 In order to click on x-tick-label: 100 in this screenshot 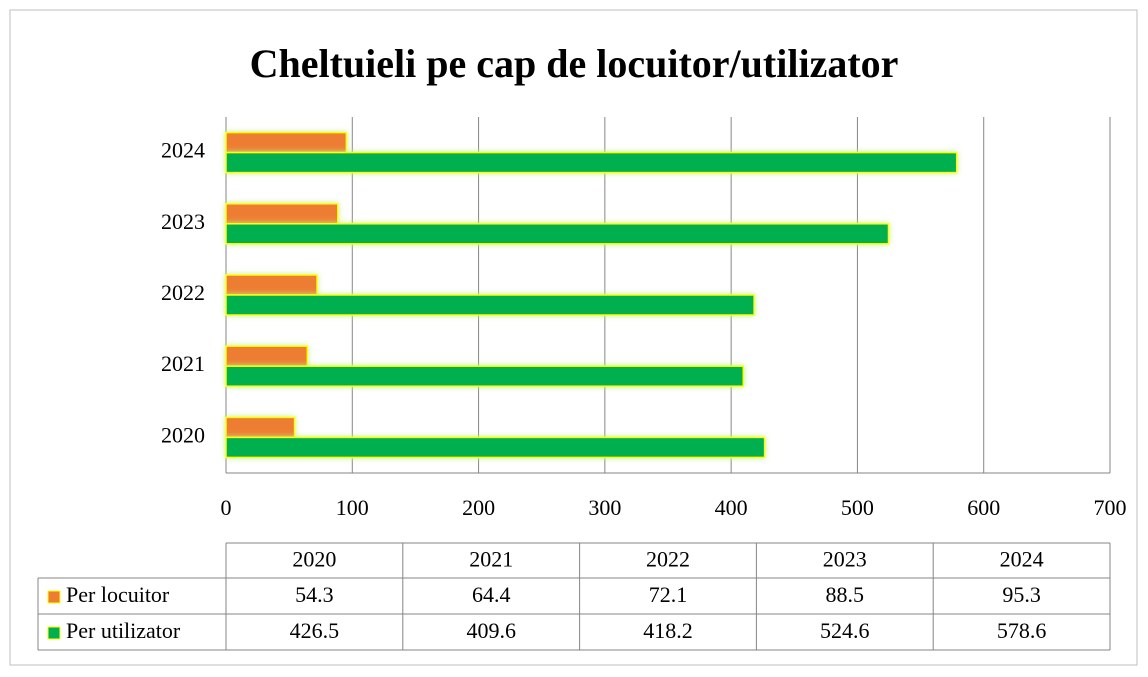, I will do `click(352, 507)`.